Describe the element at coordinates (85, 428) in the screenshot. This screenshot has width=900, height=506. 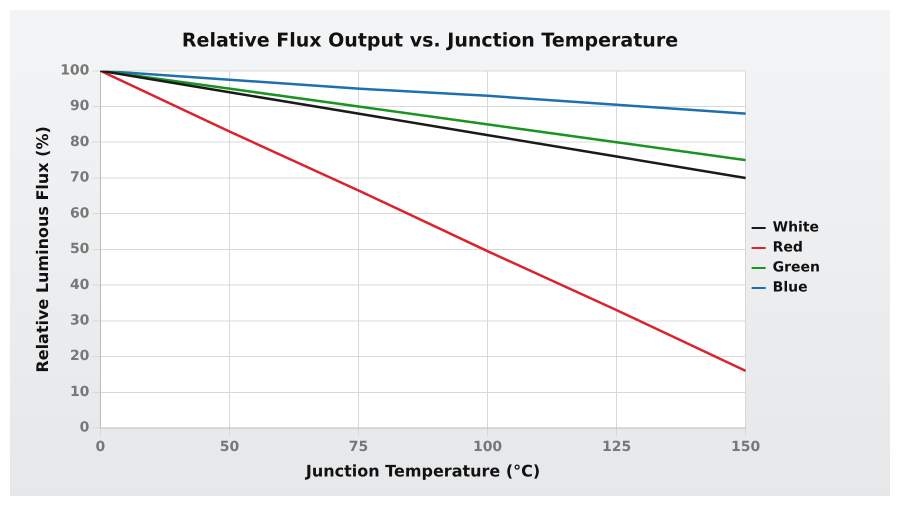
I see `y-tick-label: 0` at that location.